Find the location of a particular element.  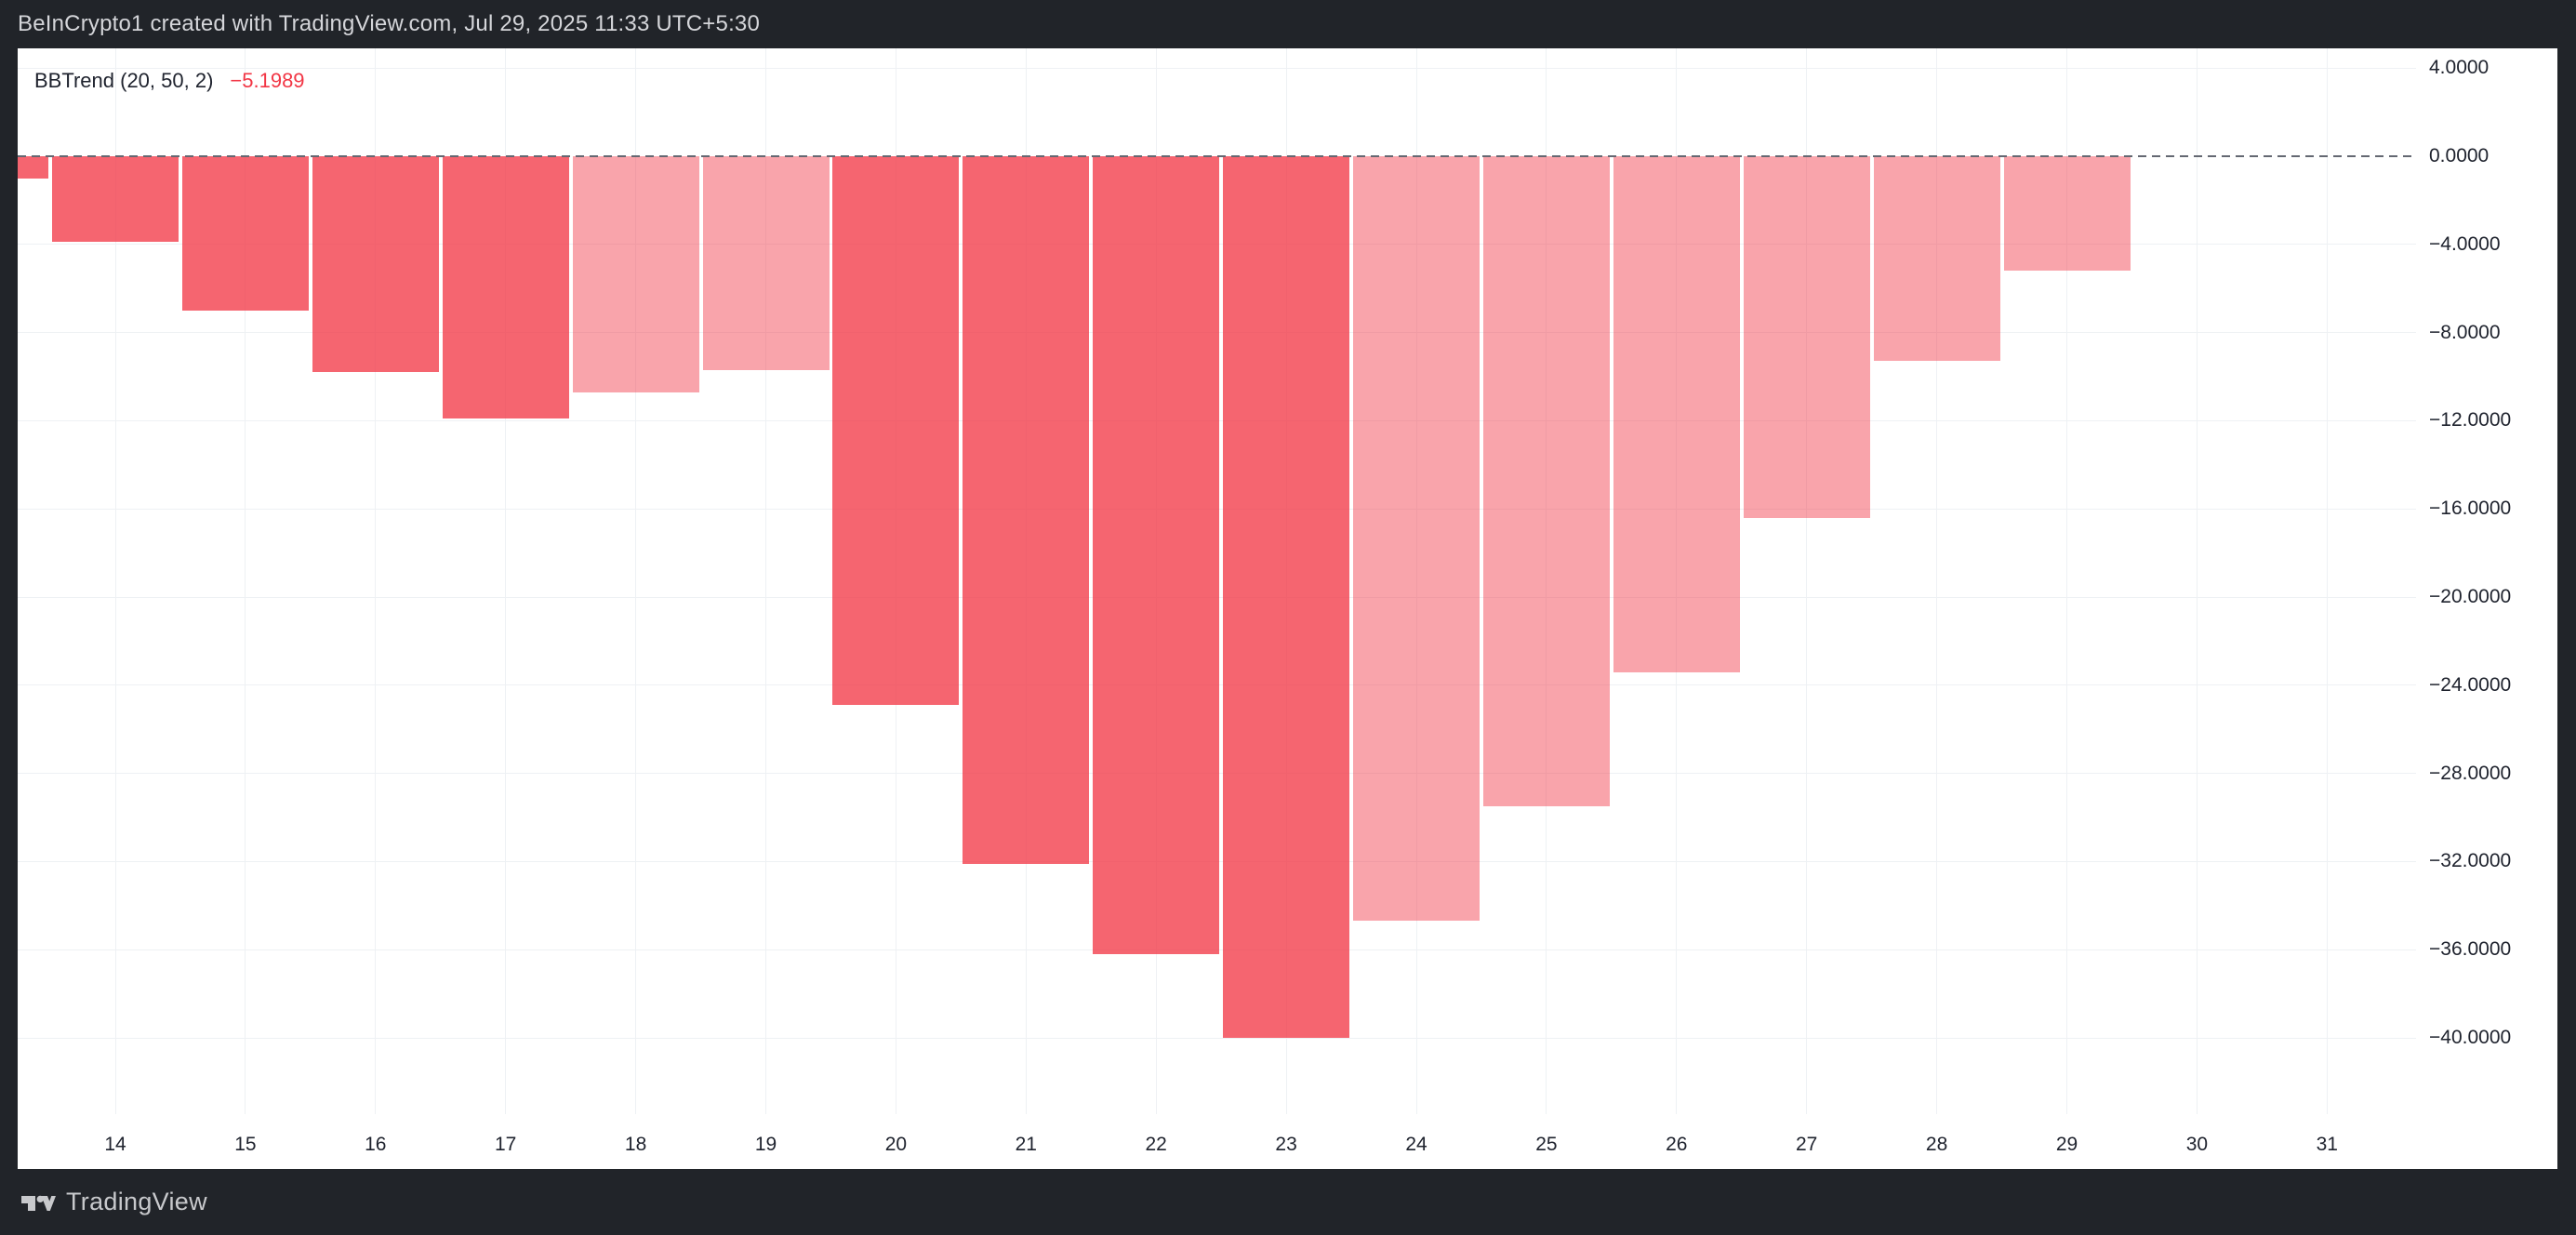

time-label-21: 21 is located at coordinates (1026, 1144).